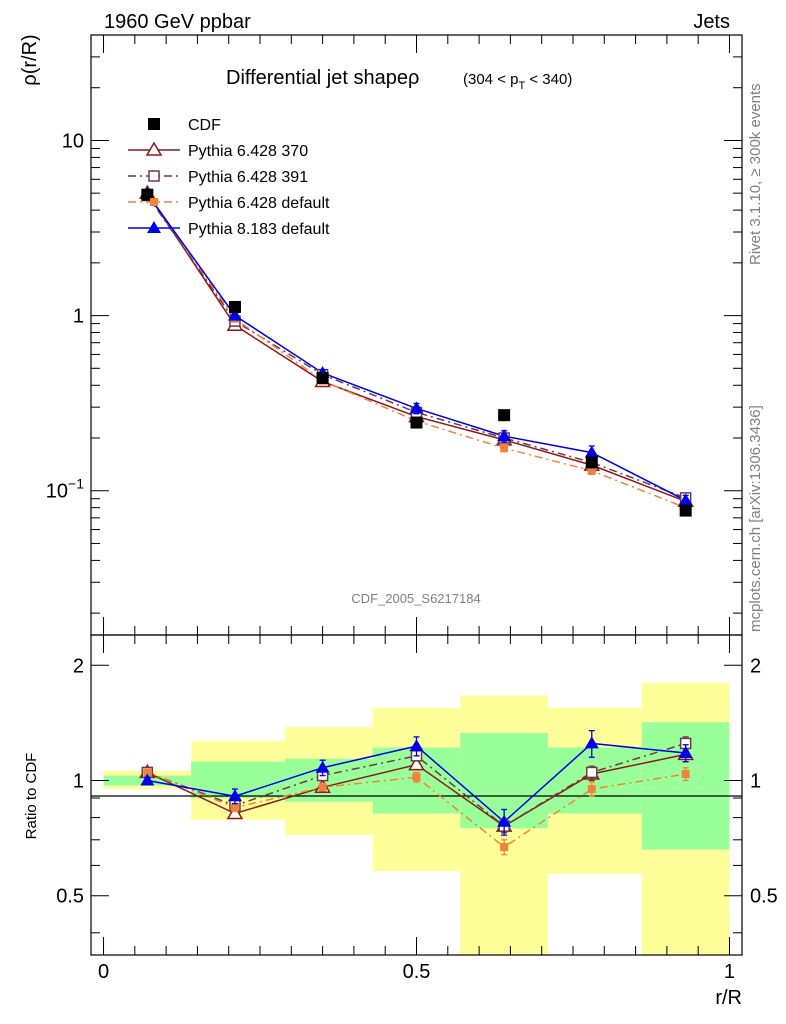  What do you see at coordinates (78, 782) in the screenshot?
I see `ratio-y-tick-label-left: 1` at bounding box center [78, 782].